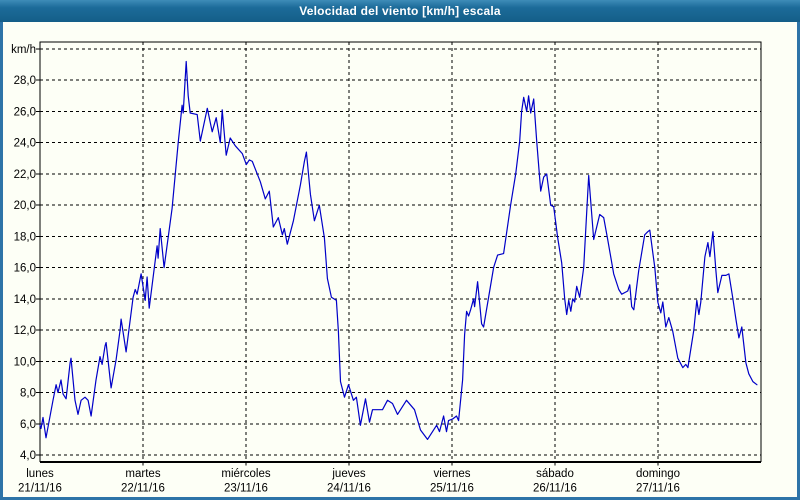 The image size is (800, 500). What do you see at coordinates (25, 269) in the screenshot?
I see `y-axis-tick-label: 16,0` at bounding box center [25, 269].